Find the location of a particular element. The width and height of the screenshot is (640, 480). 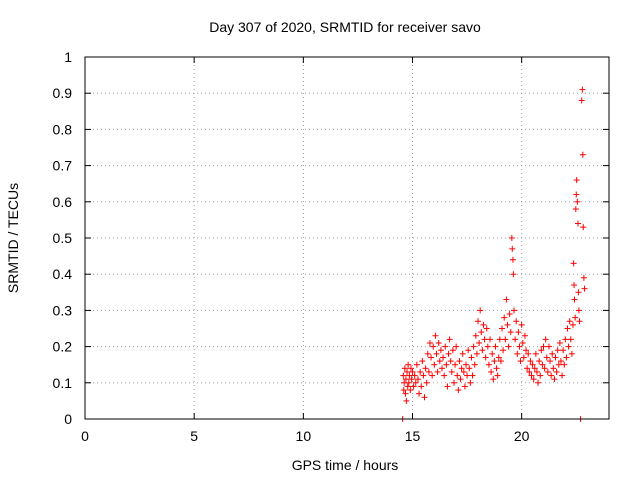

y-tick-label: 0.5 is located at coordinates (63, 238).